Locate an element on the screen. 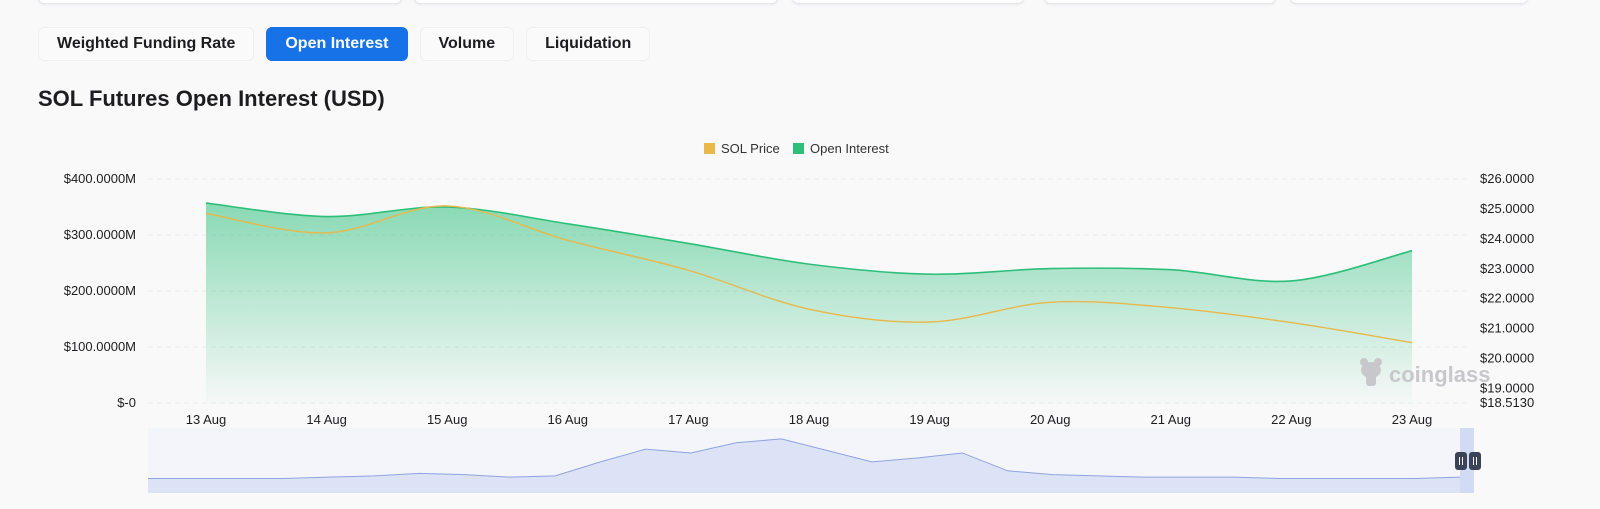  y-right-tick-label: $25.0000 is located at coordinates (1507, 208).